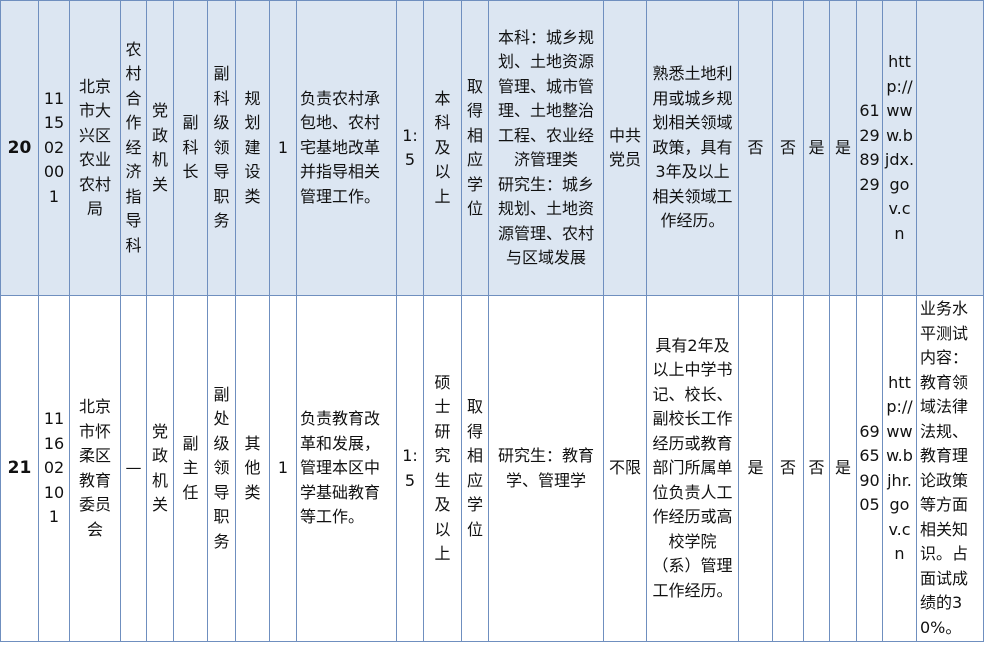 This screenshot has height=645, width=1000. What do you see at coordinates (950, 148) in the screenshot?
I see `notes` at bounding box center [950, 148].